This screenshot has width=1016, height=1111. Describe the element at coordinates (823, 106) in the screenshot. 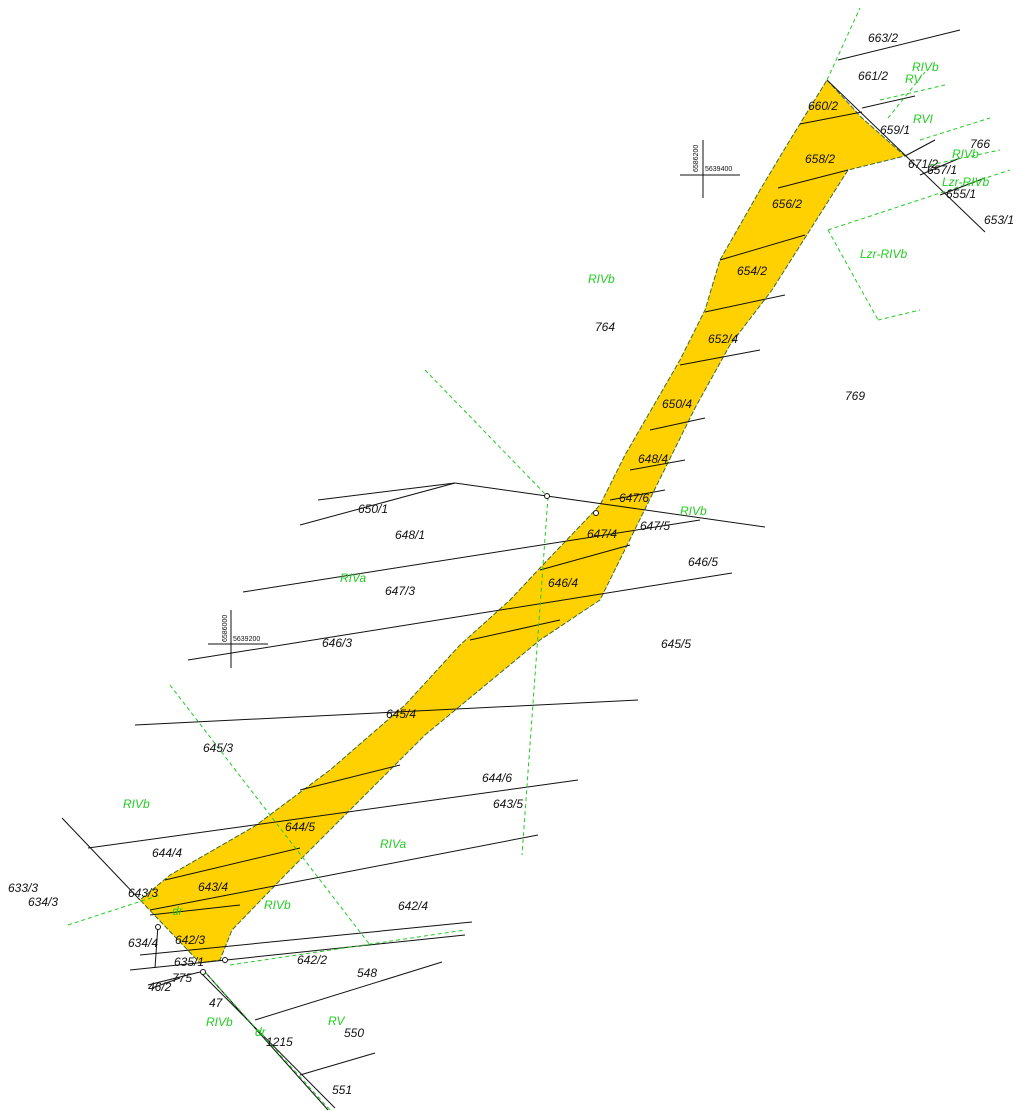

I see `parcel-label: 660/2` at that location.